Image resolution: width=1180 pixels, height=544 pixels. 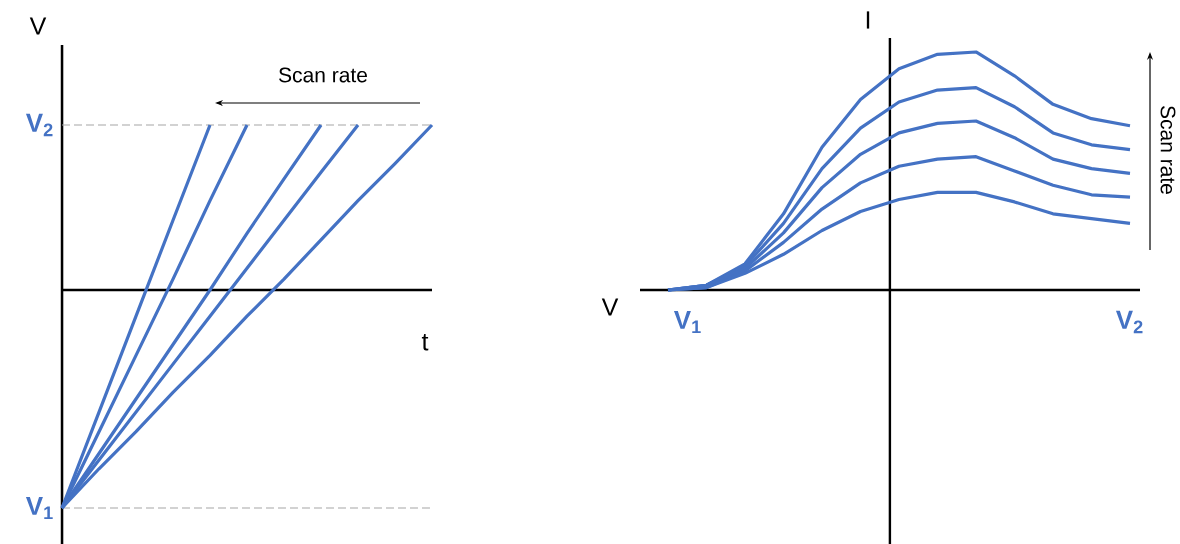 What do you see at coordinates (610, 307) in the screenshot?
I see `x-axis-title: V` at bounding box center [610, 307].